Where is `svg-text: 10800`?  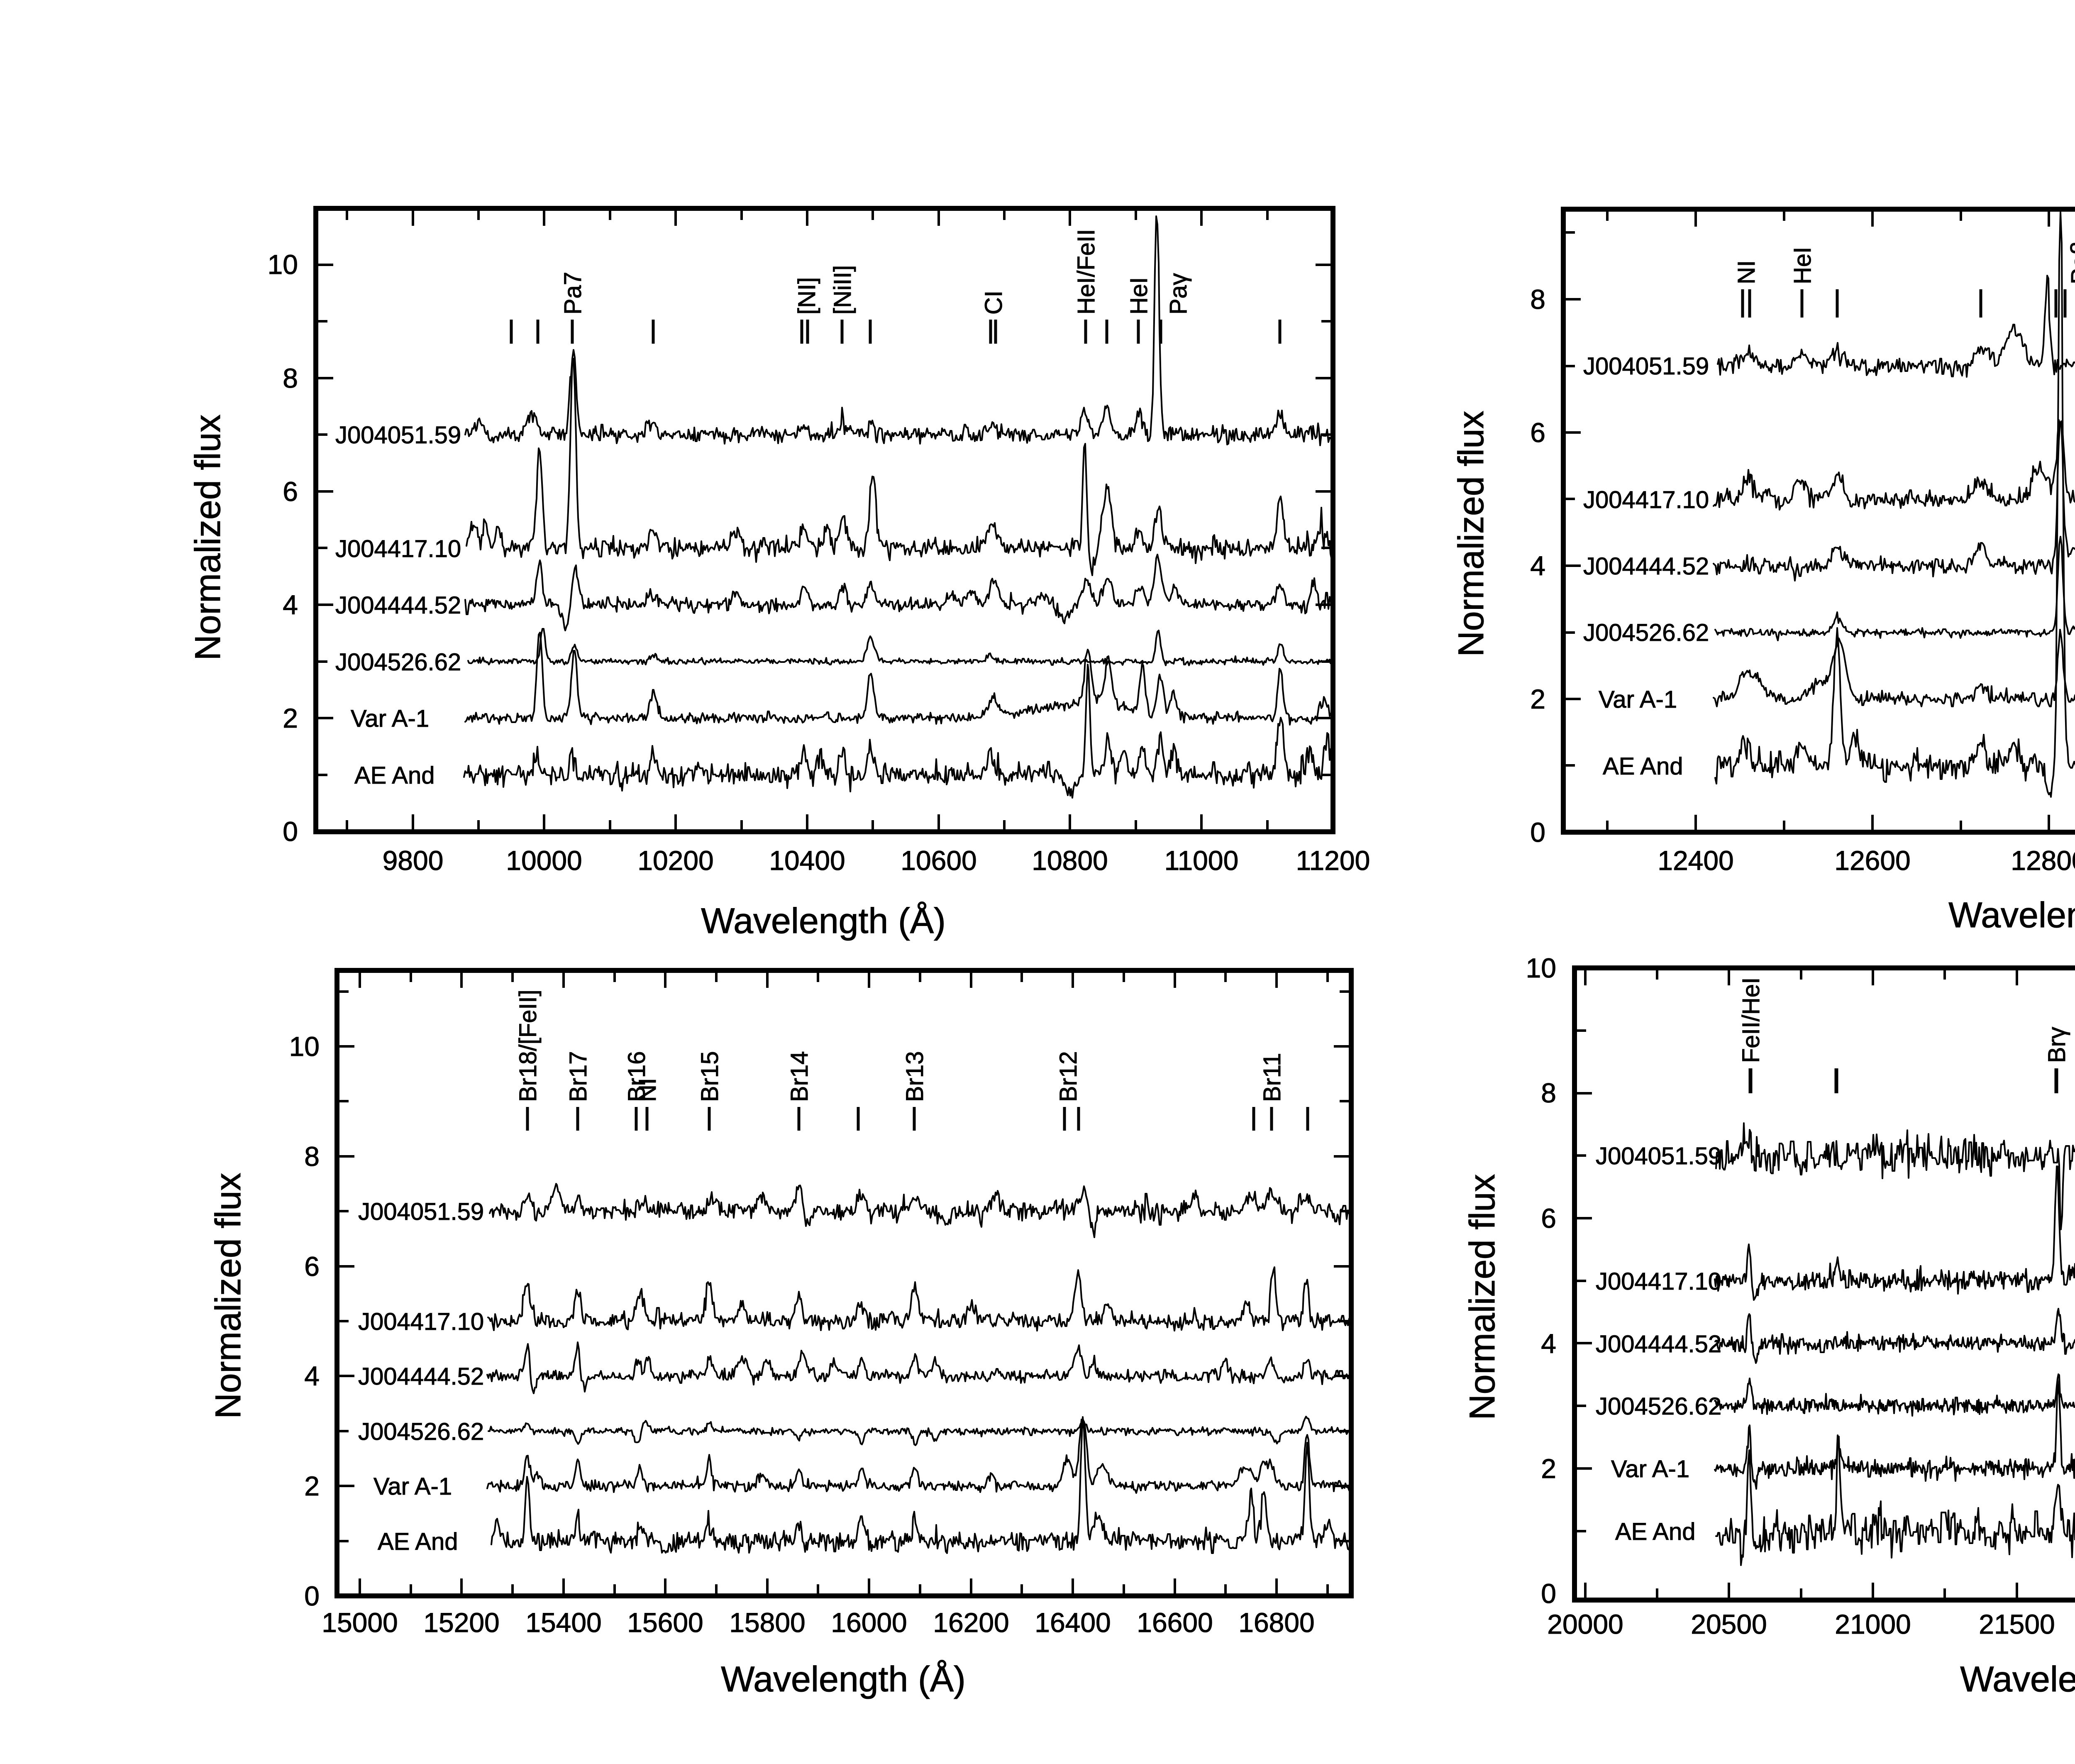
svg-text: 10800 is located at coordinates (1070, 860).